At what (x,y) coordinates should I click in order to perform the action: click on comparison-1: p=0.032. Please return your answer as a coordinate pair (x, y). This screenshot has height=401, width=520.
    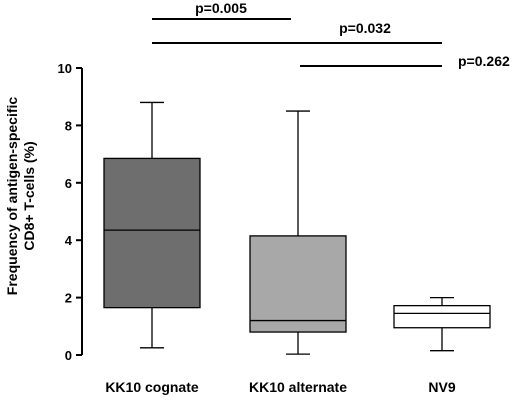
    Looking at the image, I should click on (297, 32).